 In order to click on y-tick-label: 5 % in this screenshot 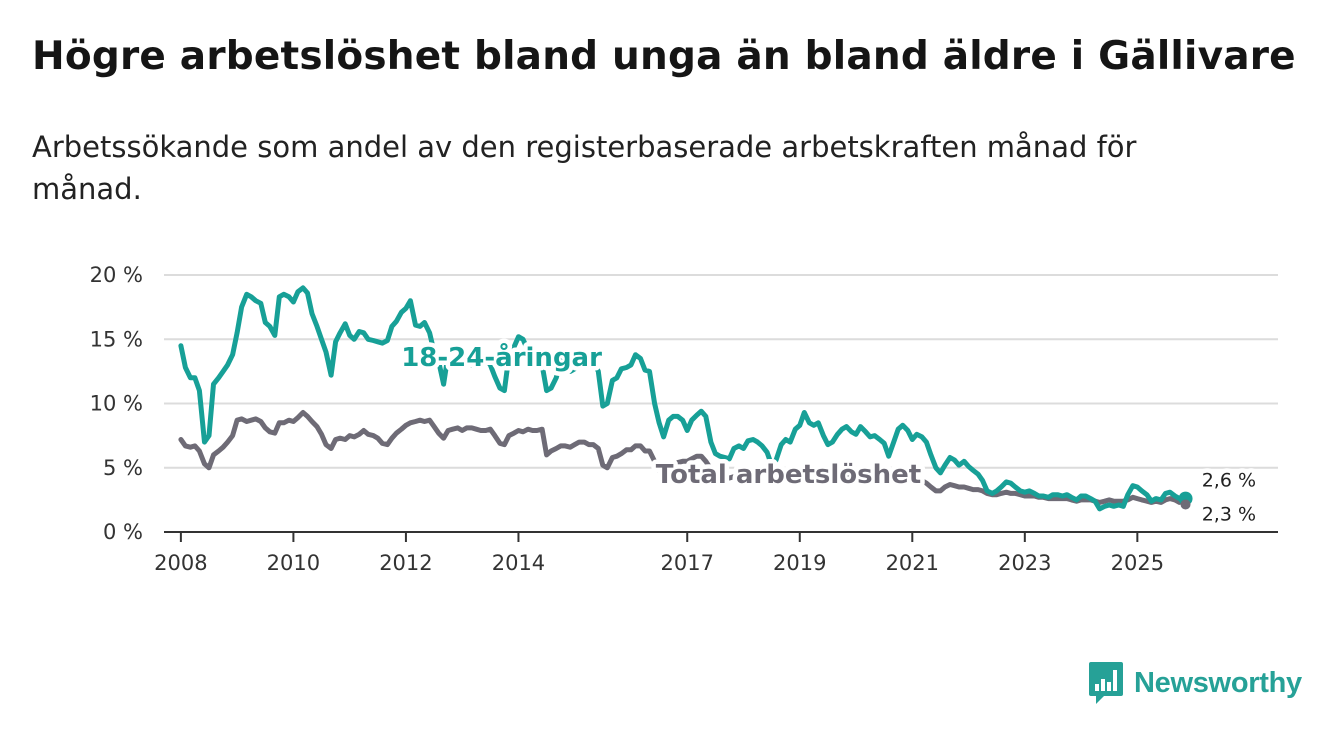, I will do `click(123, 468)`.